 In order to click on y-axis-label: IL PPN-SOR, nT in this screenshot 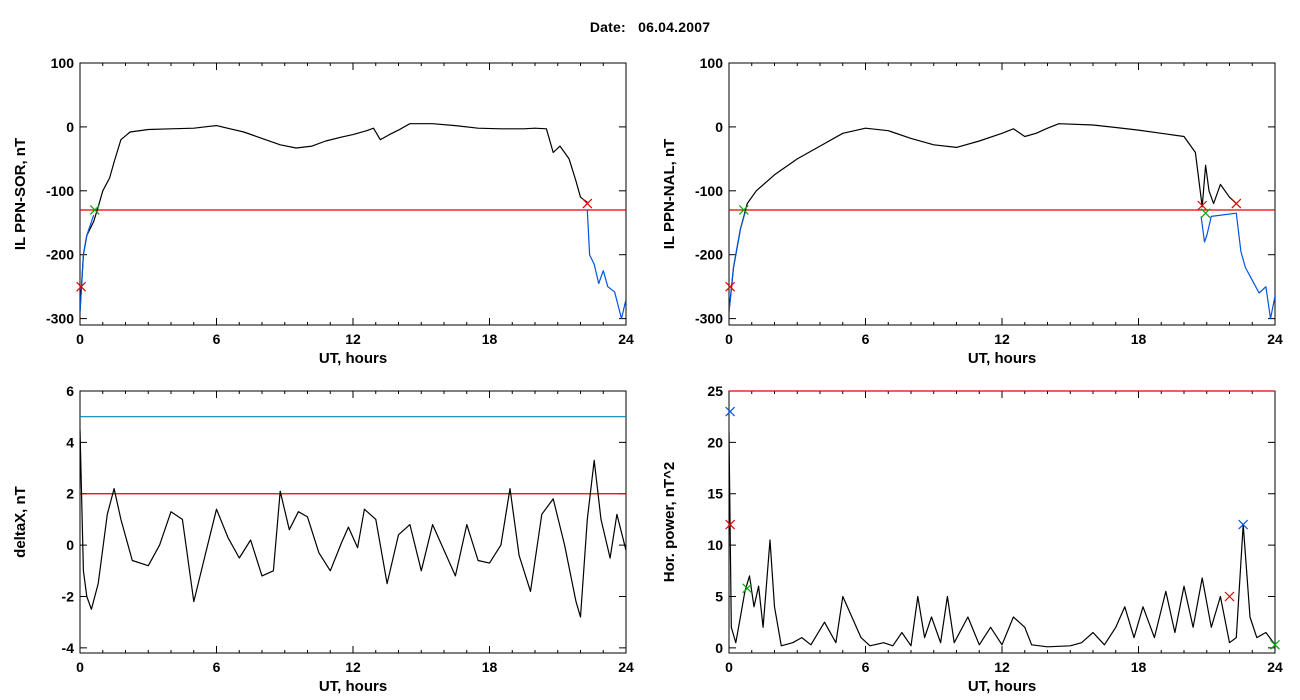, I will do `click(20, 194)`.